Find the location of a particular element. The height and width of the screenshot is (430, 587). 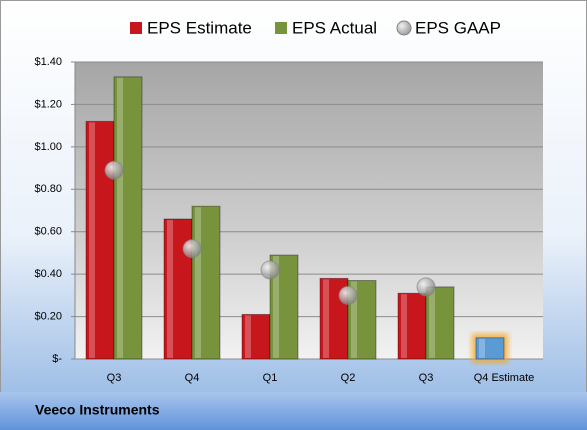

x-tick-label: Q4 Estimate is located at coordinates (504, 378).